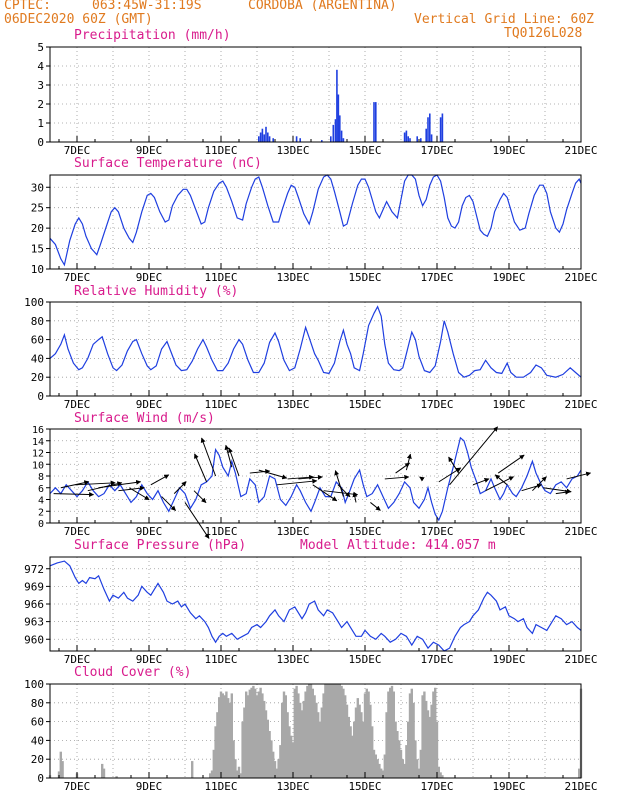  I want to click on humidity-x-tick-label: 9DEC, so click(149, 404).